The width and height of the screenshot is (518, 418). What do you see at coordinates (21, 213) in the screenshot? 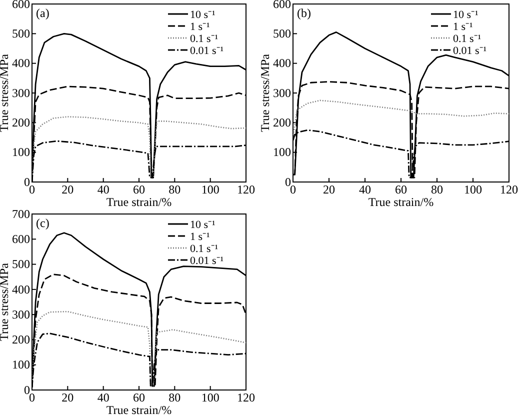
I see `y-tick-label: 700` at bounding box center [21, 213].